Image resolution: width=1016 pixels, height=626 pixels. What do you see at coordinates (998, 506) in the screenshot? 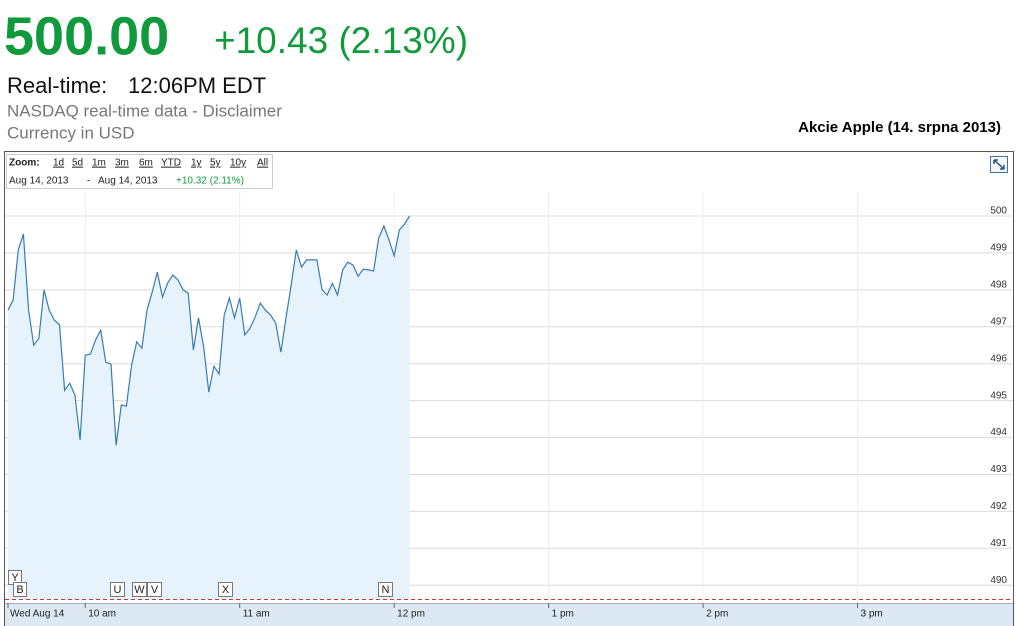
I see `y-tick-label: 492` at bounding box center [998, 506].